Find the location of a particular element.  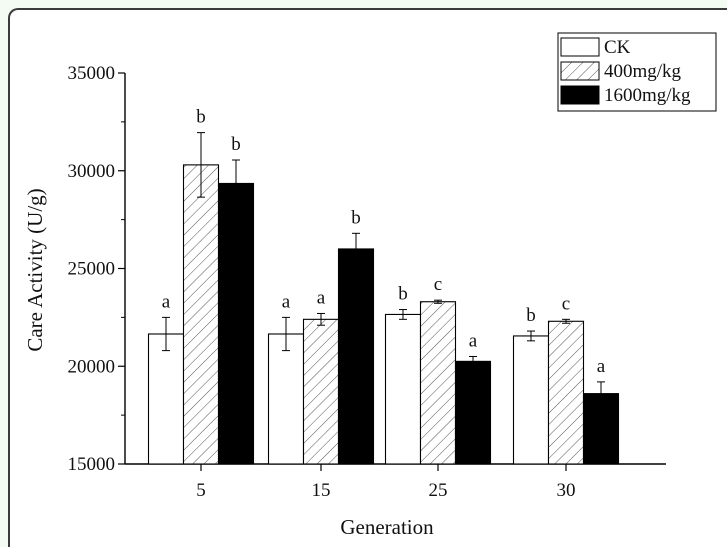

y-tick-label: 20000 is located at coordinates (92, 366).